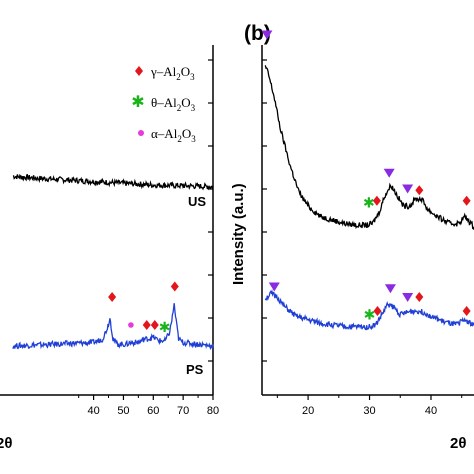  What do you see at coordinates (308, 411) in the screenshot?
I see `x-tick-label: 20` at bounding box center [308, 411].